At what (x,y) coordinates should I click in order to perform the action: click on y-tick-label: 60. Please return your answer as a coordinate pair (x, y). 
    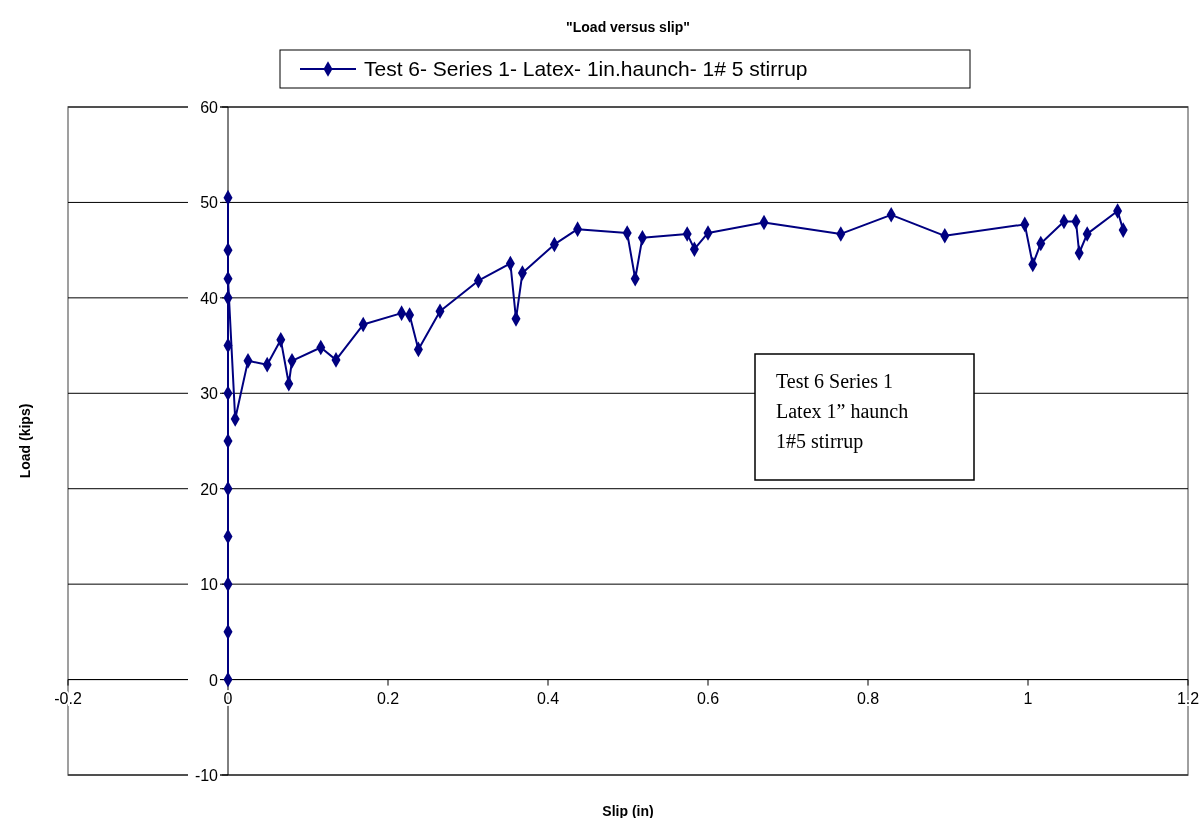
    Looking at the image, I should click on (209, 107).